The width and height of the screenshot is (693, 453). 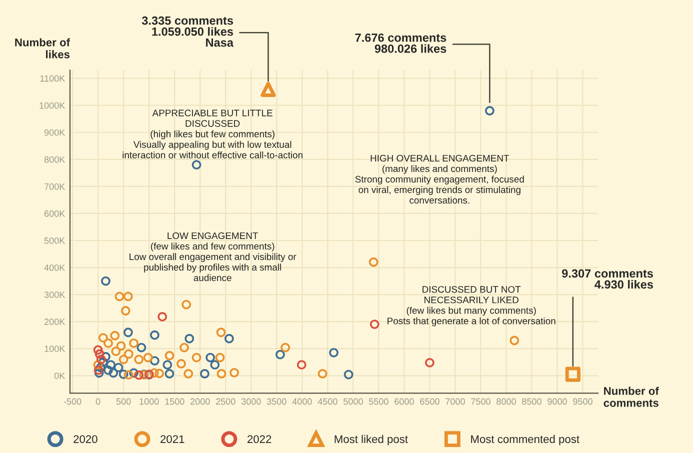 What do you see at coordinates (276, 401) in the screenshot?
I see `x-tick-label: 3500` at bounding box center [276, 401].